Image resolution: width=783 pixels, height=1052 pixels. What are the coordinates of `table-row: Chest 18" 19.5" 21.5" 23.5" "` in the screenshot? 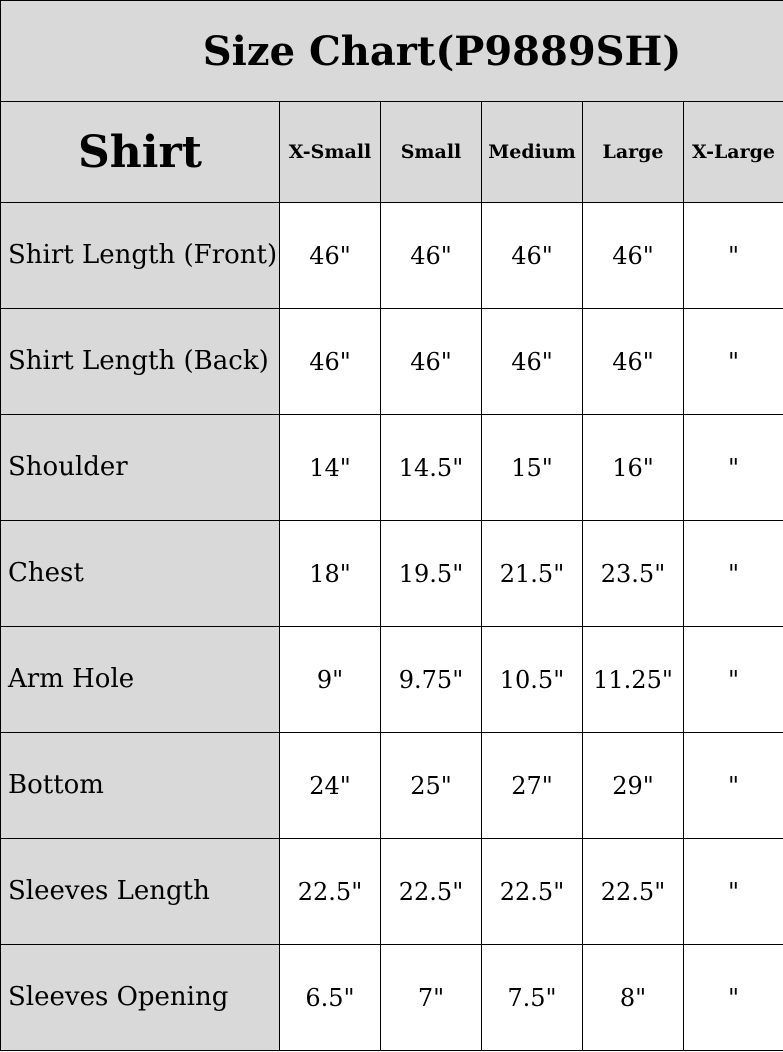 It's located at (391, 573).